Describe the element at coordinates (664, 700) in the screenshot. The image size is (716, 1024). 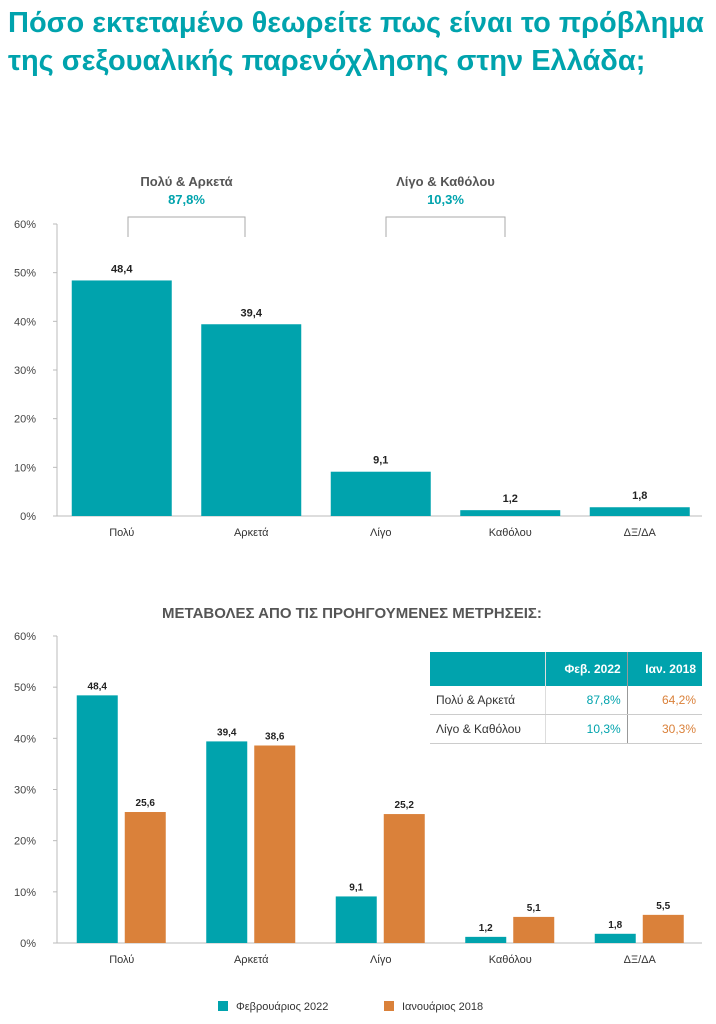
I see `cell-2018: 64,2%` at that location.